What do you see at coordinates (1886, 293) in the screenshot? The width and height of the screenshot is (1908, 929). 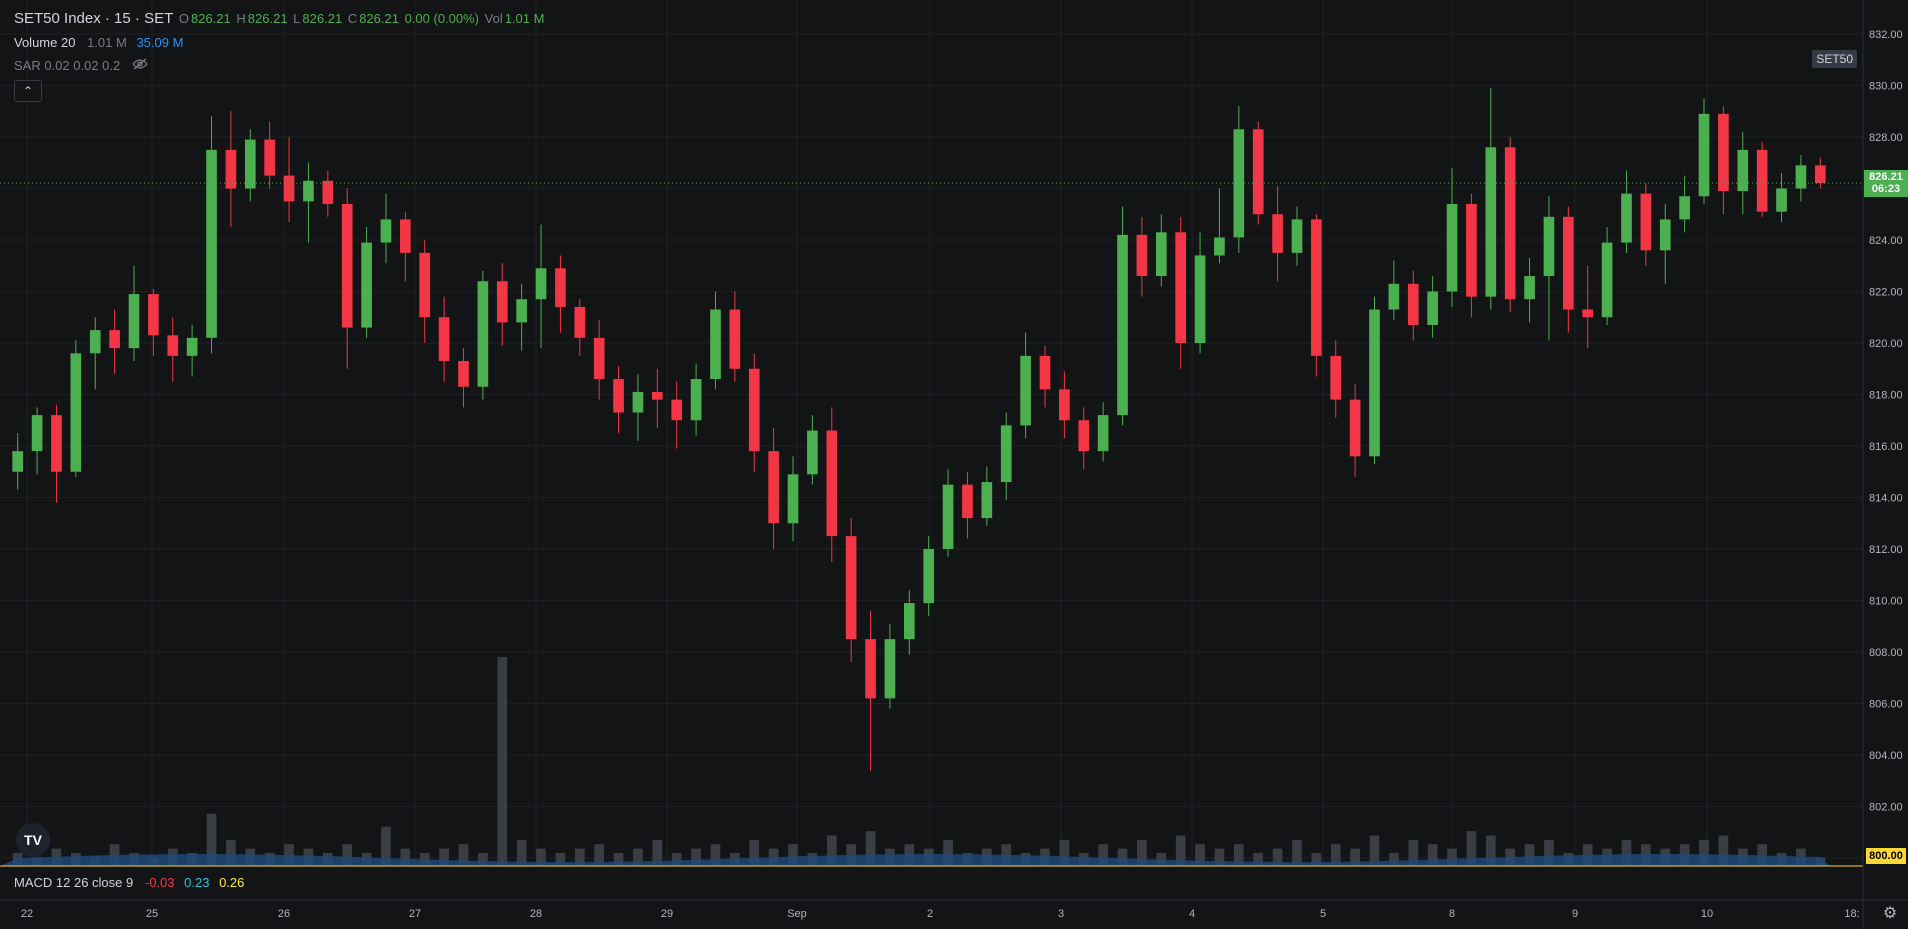 I see `price-tick-label: 822.00` at bounding box center [1886, 293].